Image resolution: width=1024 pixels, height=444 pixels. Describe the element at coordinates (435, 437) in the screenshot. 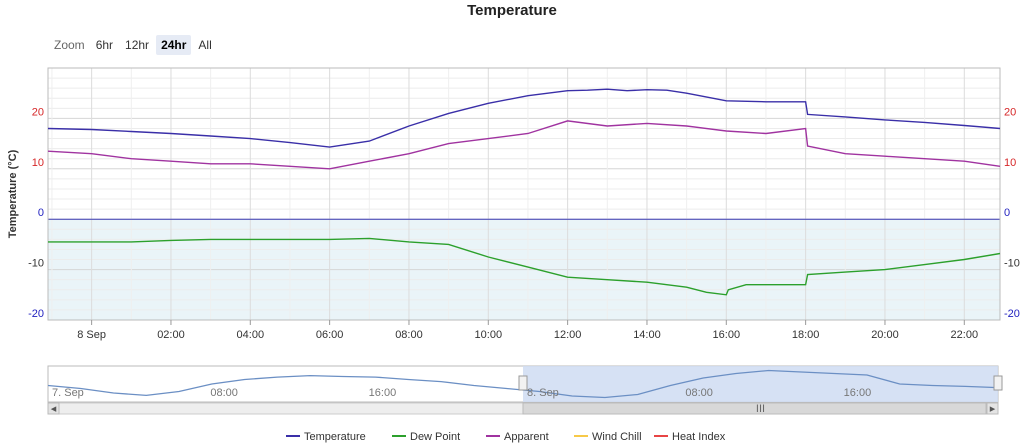

I see `legend-label: Dew Point` at that location.